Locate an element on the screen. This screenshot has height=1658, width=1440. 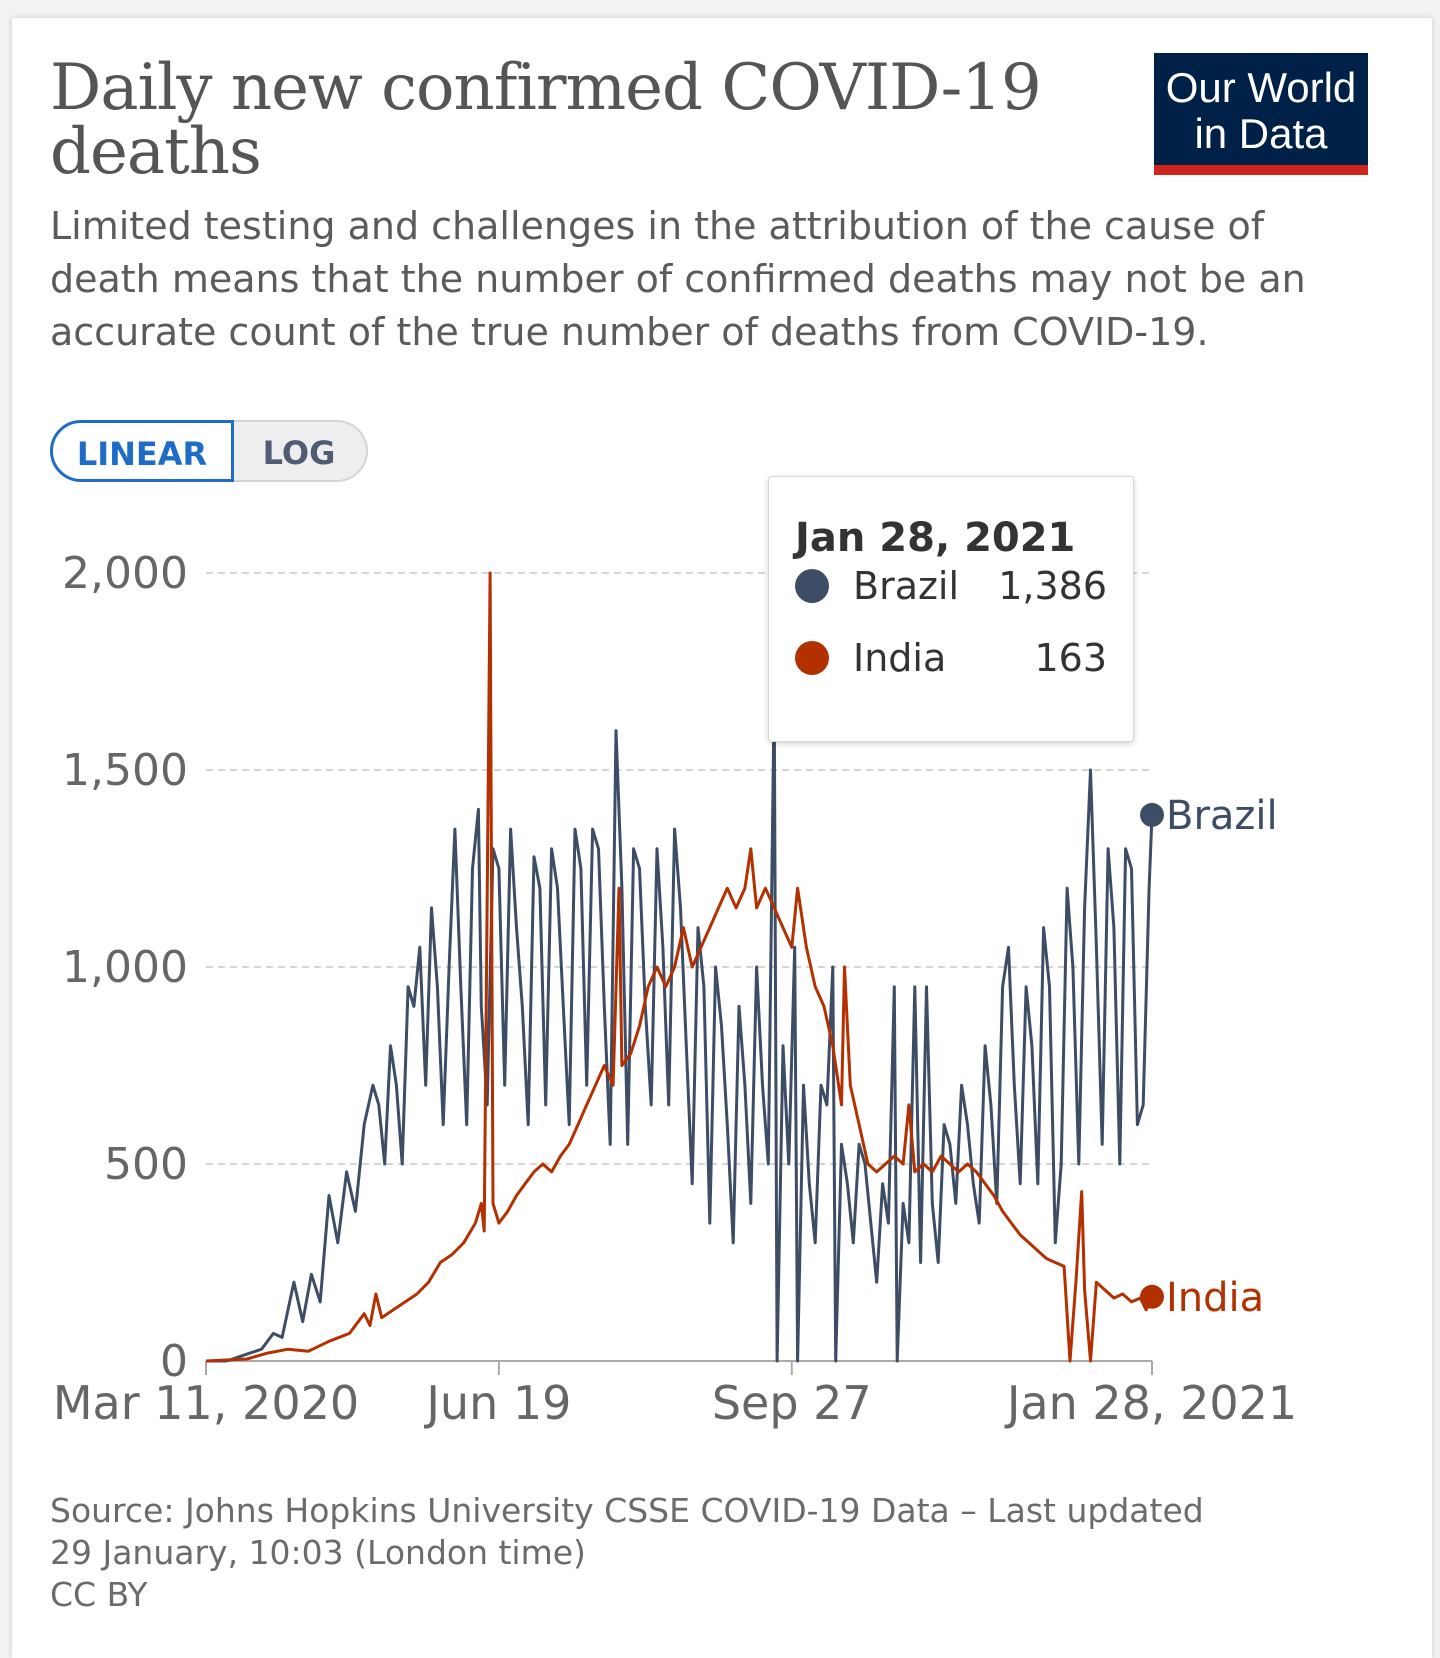
tooltip-series-value: 163 is located at coordinates (1070, 658).